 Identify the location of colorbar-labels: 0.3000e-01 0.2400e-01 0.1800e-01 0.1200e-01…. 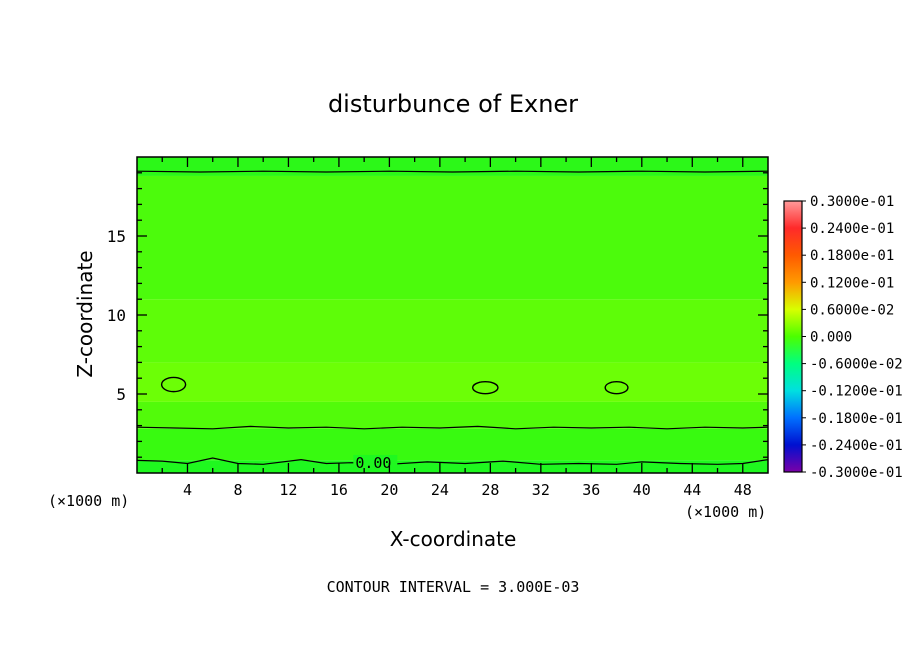
(852, 337).